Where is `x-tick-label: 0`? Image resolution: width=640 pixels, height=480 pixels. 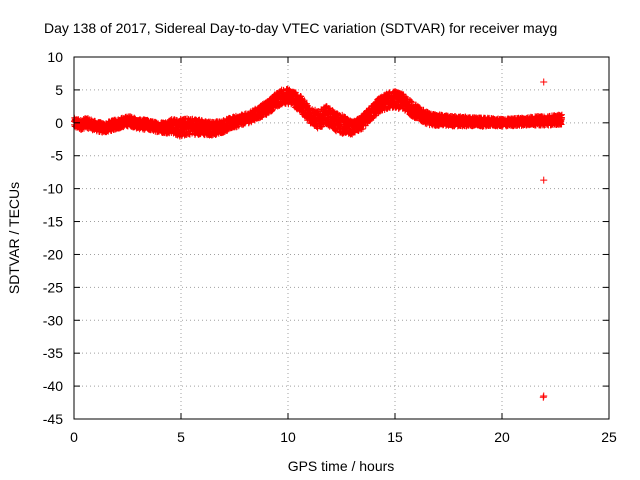 x-tick-label: 0 is located at coordinates (74, 437).